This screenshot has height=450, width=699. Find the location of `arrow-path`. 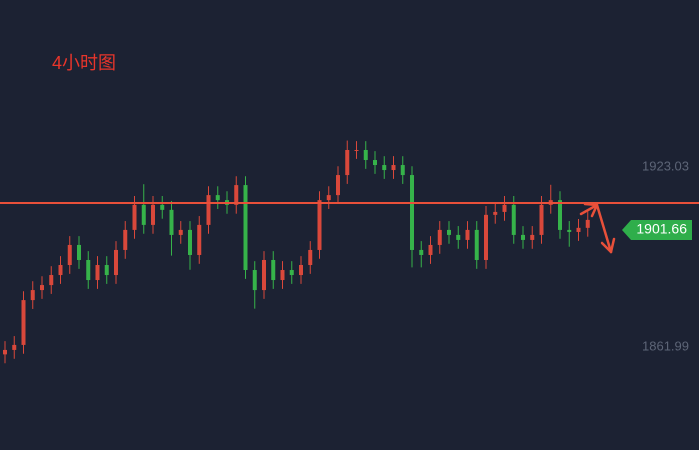

arrow-path is located at coordinates (596, 228).